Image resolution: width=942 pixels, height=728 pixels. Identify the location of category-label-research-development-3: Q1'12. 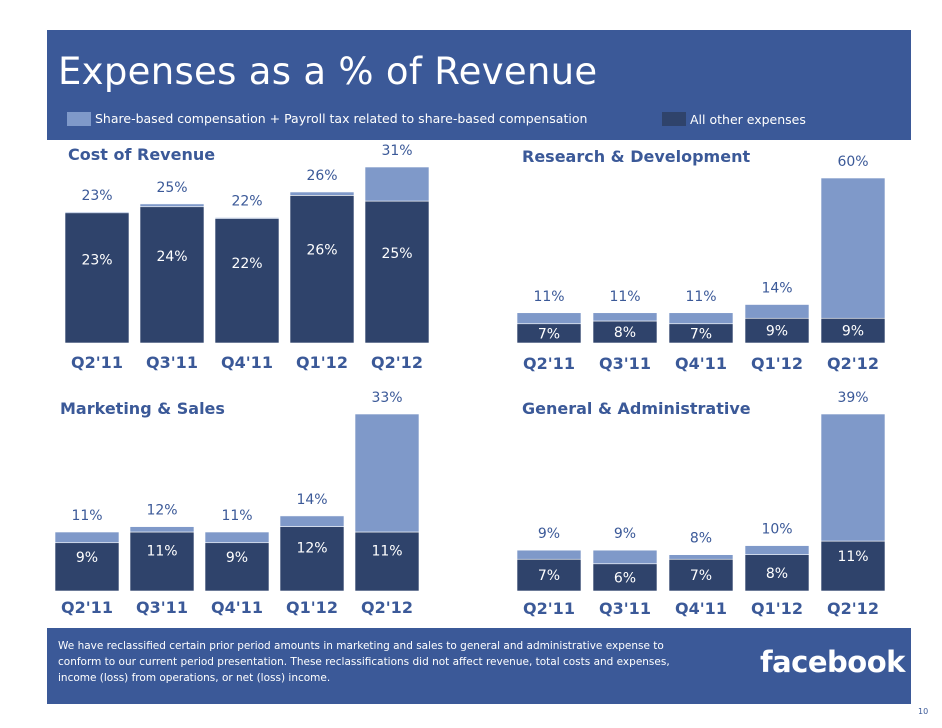
(777, 363).